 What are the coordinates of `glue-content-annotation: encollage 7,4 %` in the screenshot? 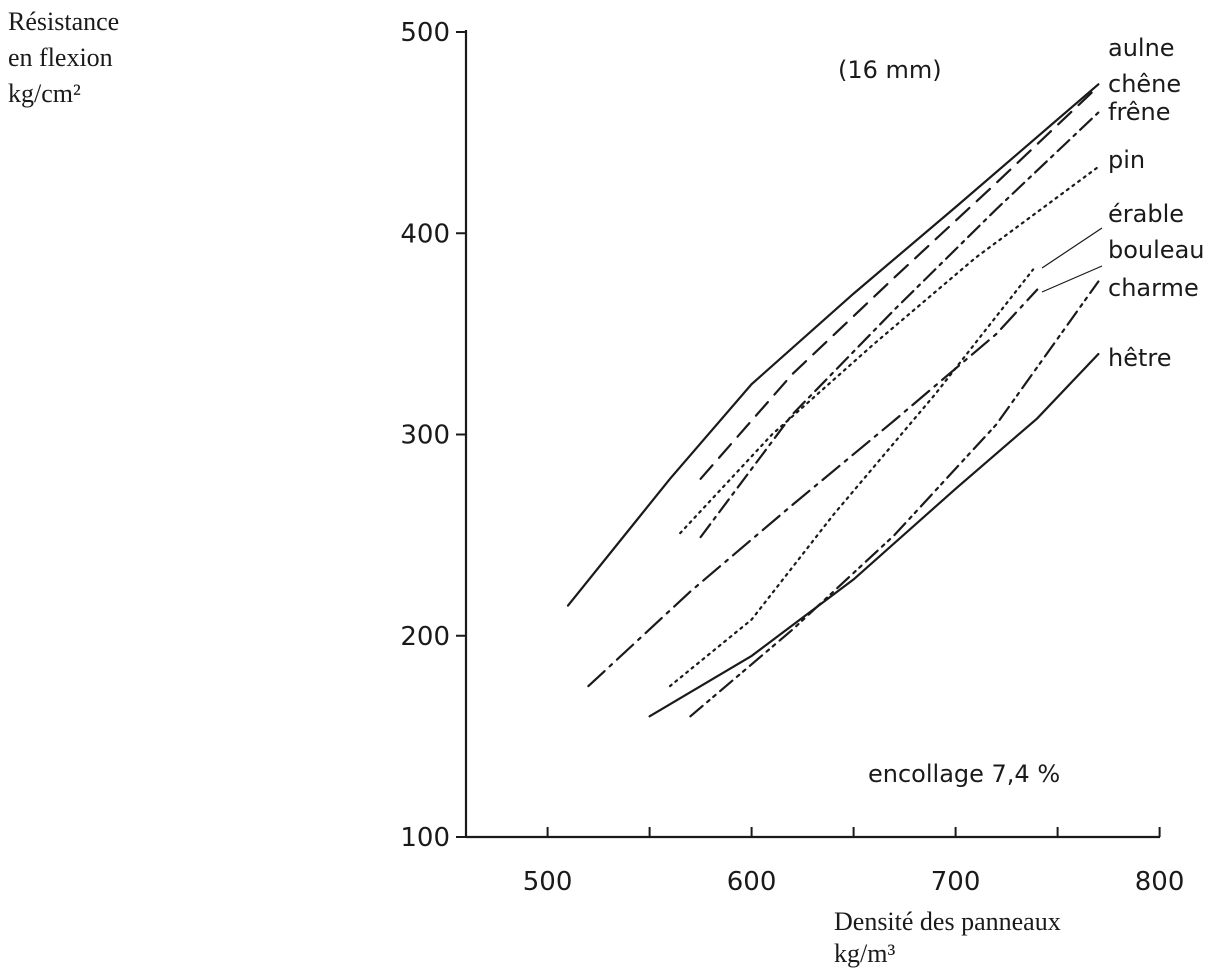 It's located at (964, 774).